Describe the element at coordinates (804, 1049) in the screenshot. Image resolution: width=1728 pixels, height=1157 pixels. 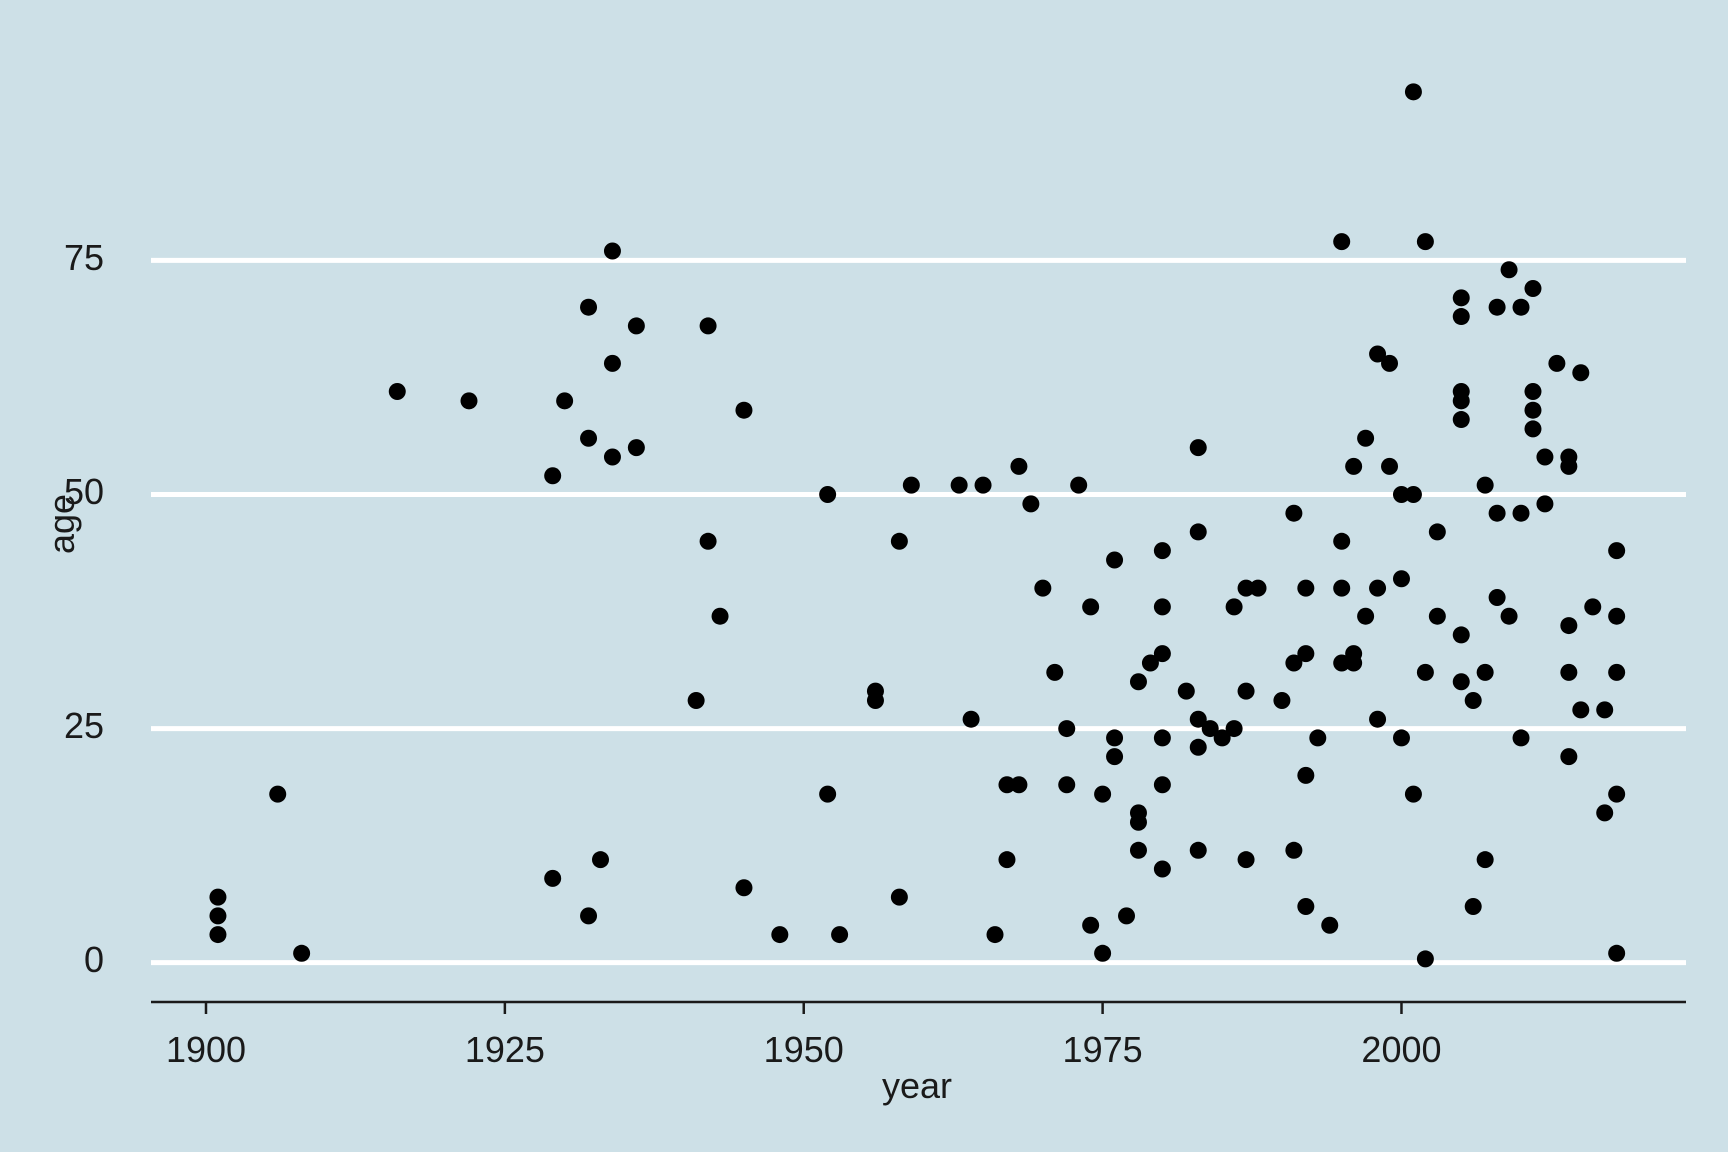
I see `x-tick-label: 1950` at that location.